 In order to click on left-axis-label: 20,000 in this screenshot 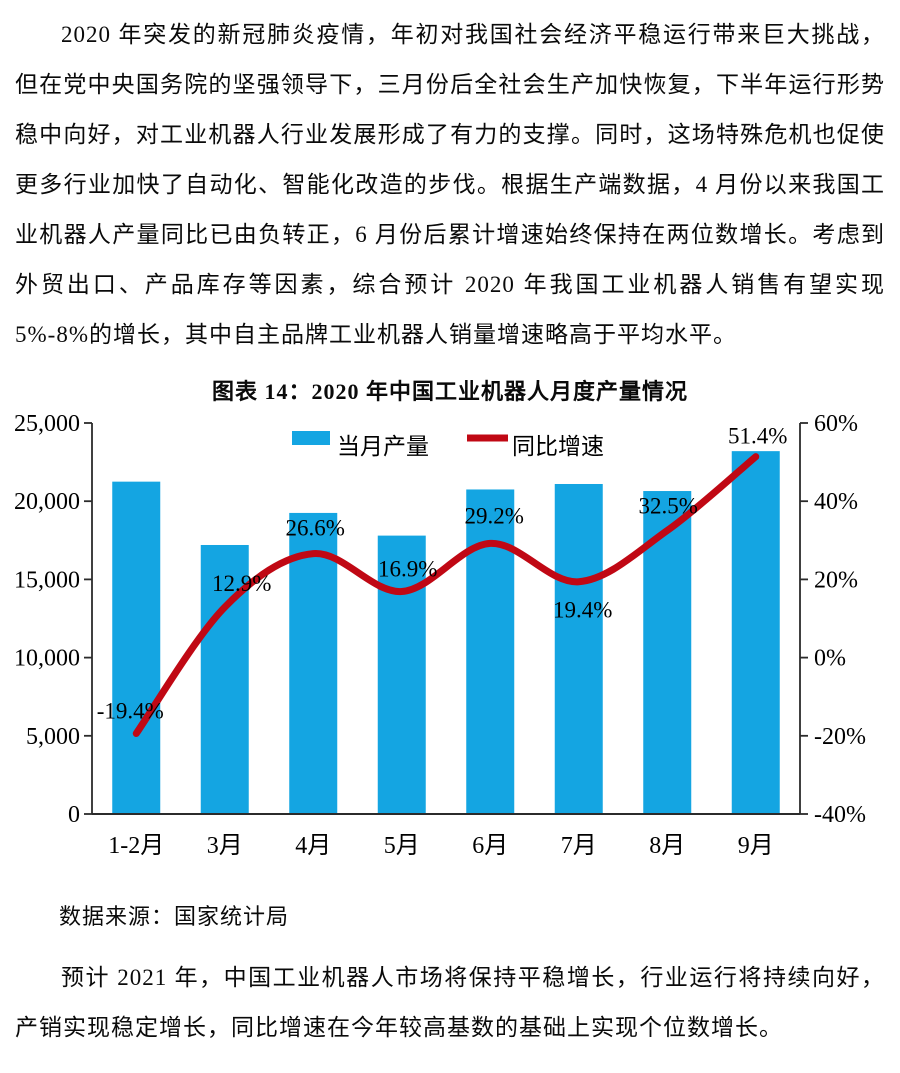, I will do `click(47, 502)`.